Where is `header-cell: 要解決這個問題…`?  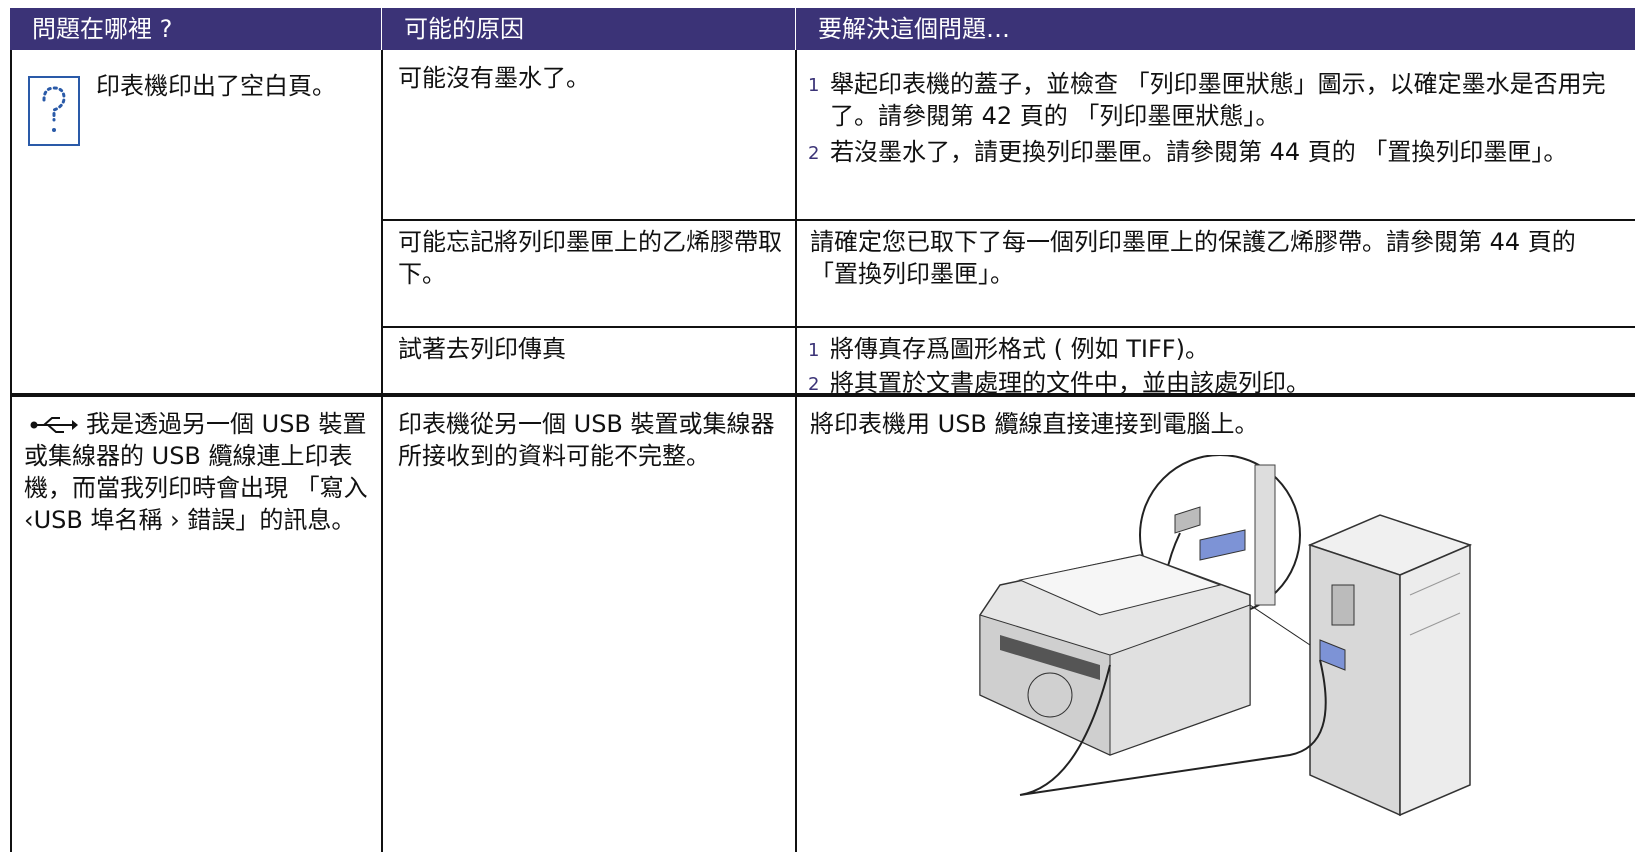 header-cell: 要解決這個問題… is located at coordinates (1215, 29).